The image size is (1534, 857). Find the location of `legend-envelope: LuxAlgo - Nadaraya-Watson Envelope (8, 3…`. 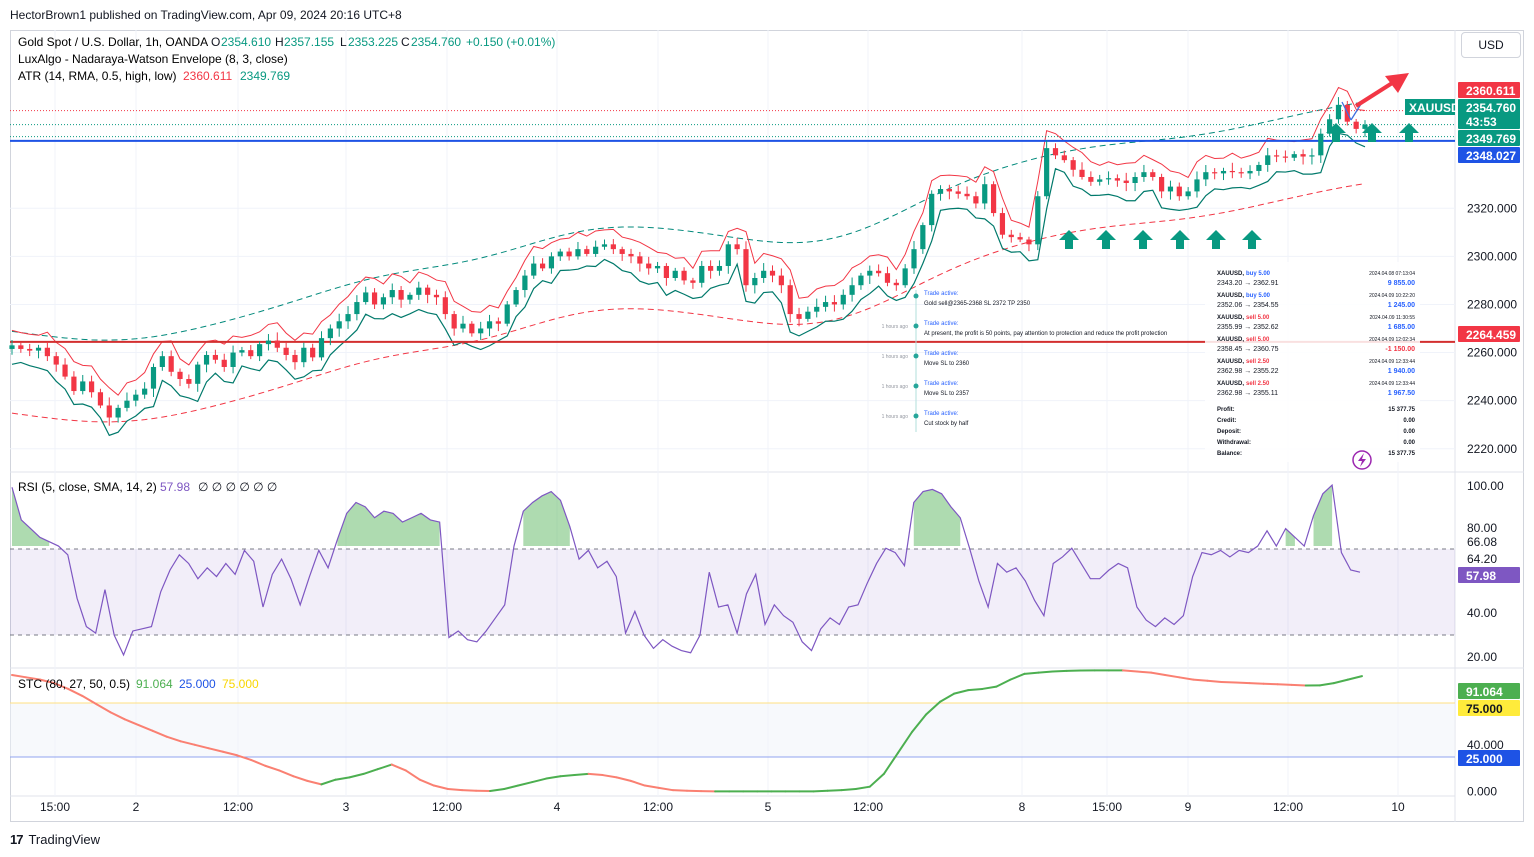

legend-envelope: LuxAlgo - Nadaraya-Watson Envelope (8, 3… is located at coordinates (153, 59).